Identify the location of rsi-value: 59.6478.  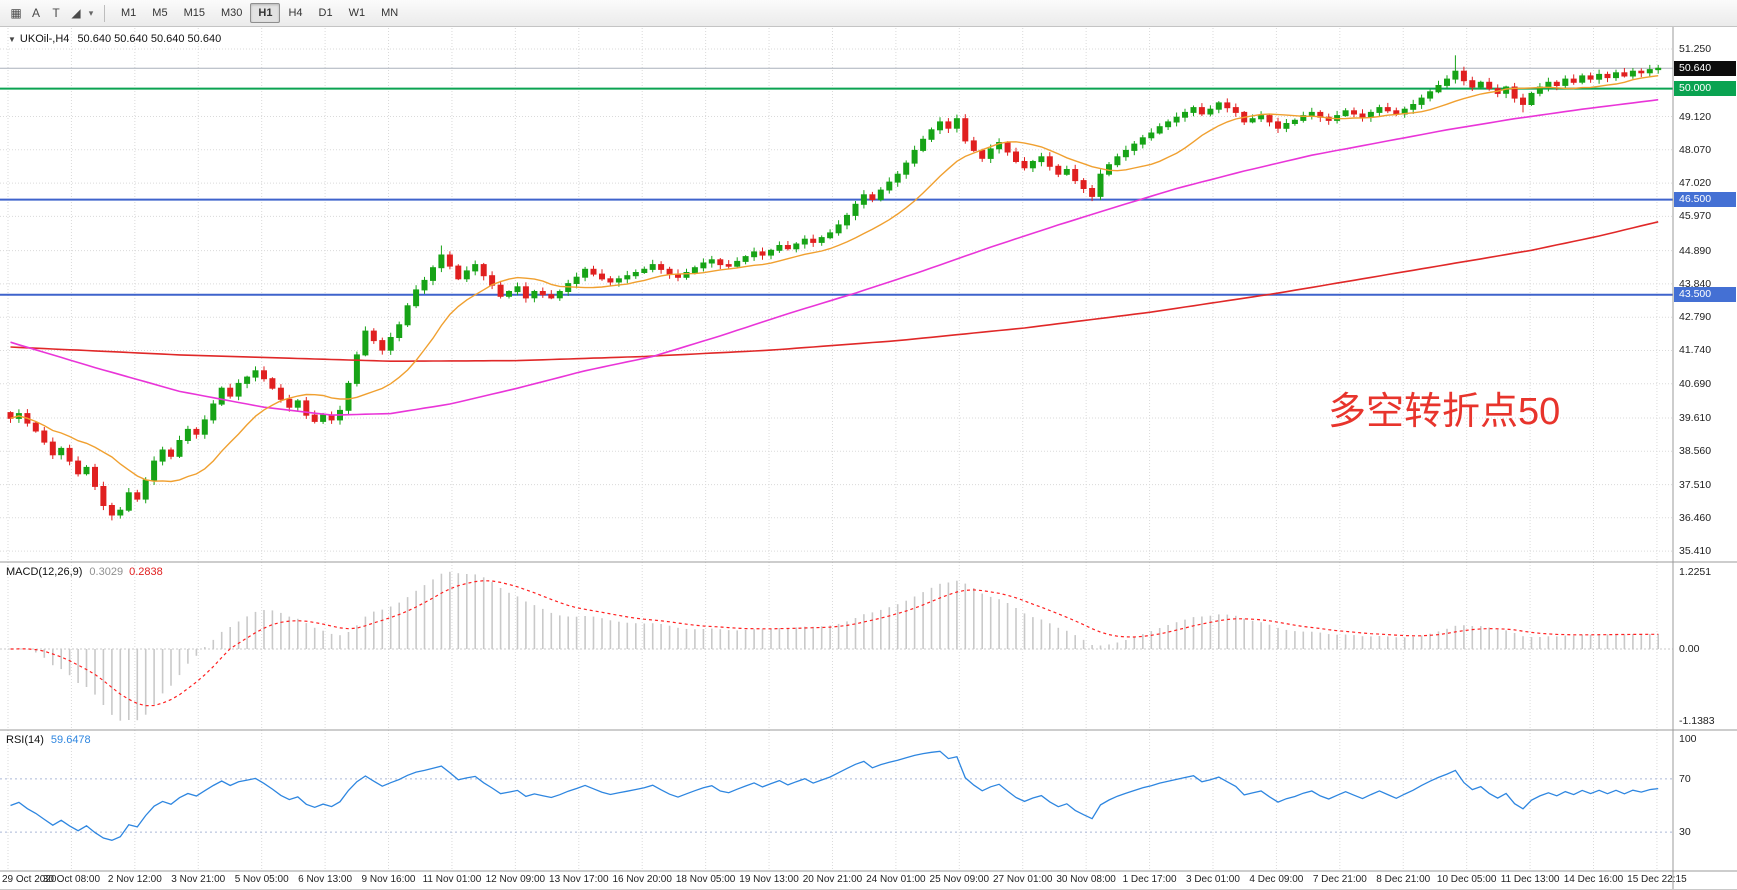
(70, 740).